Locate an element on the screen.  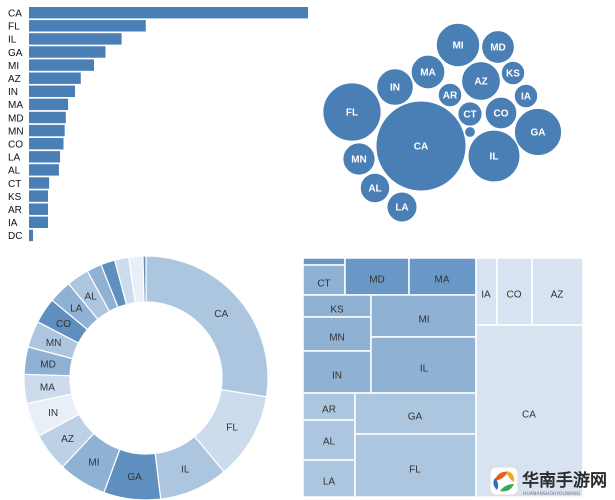
donut-label-fl: FL is located at coordinates (232, 427).